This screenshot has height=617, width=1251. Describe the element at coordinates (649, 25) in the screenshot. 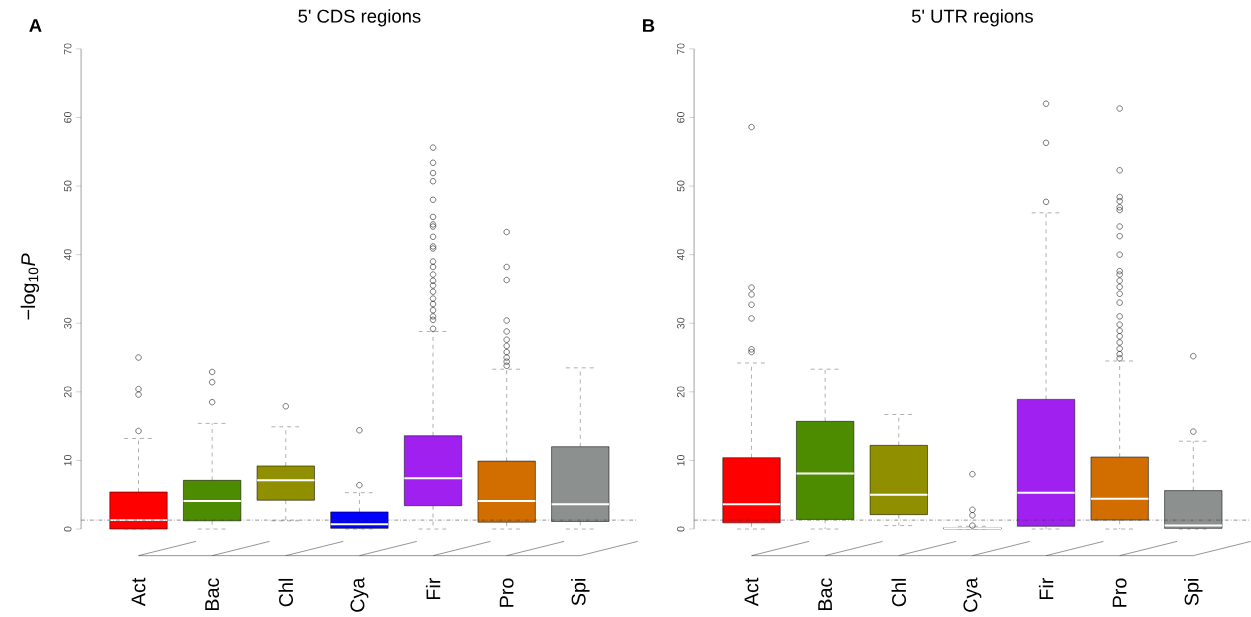

I see `text: B` at that location.